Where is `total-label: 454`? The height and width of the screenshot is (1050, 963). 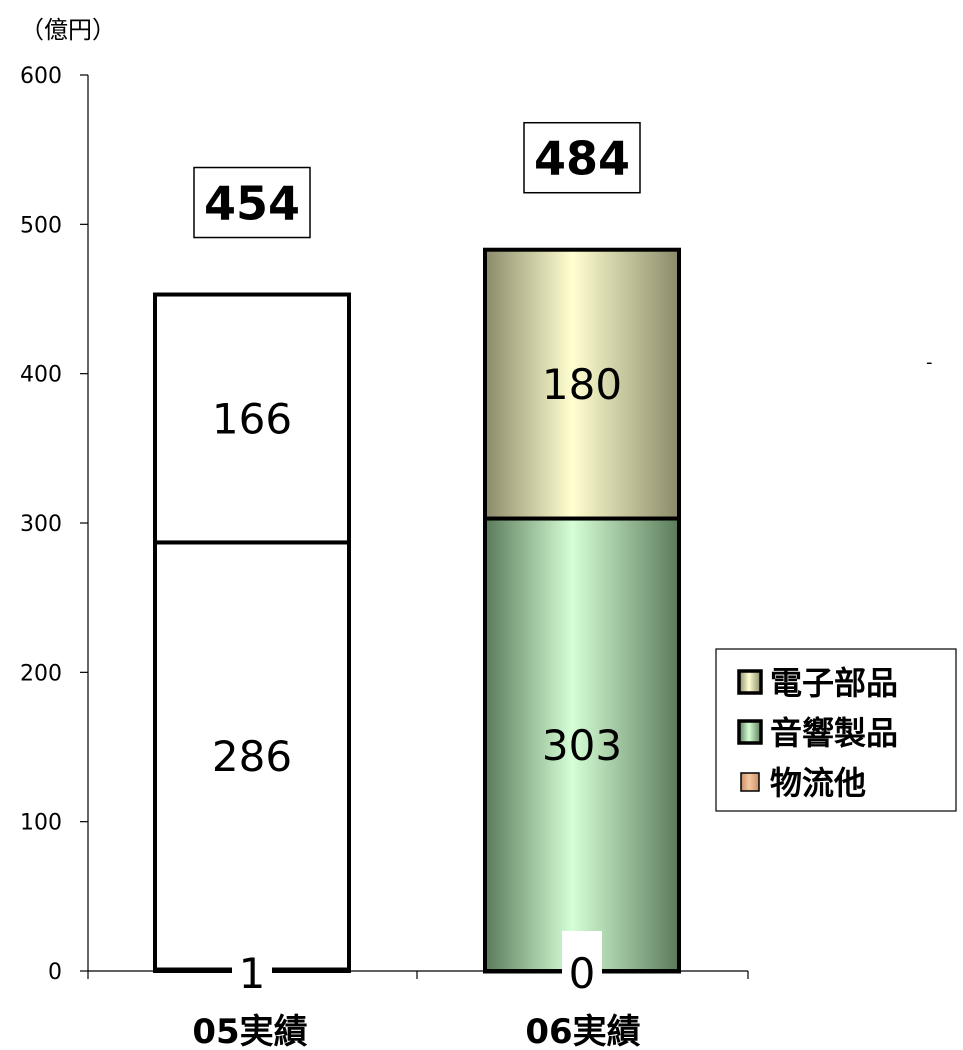
total-label: 454 is located at coordinates (252, 204).